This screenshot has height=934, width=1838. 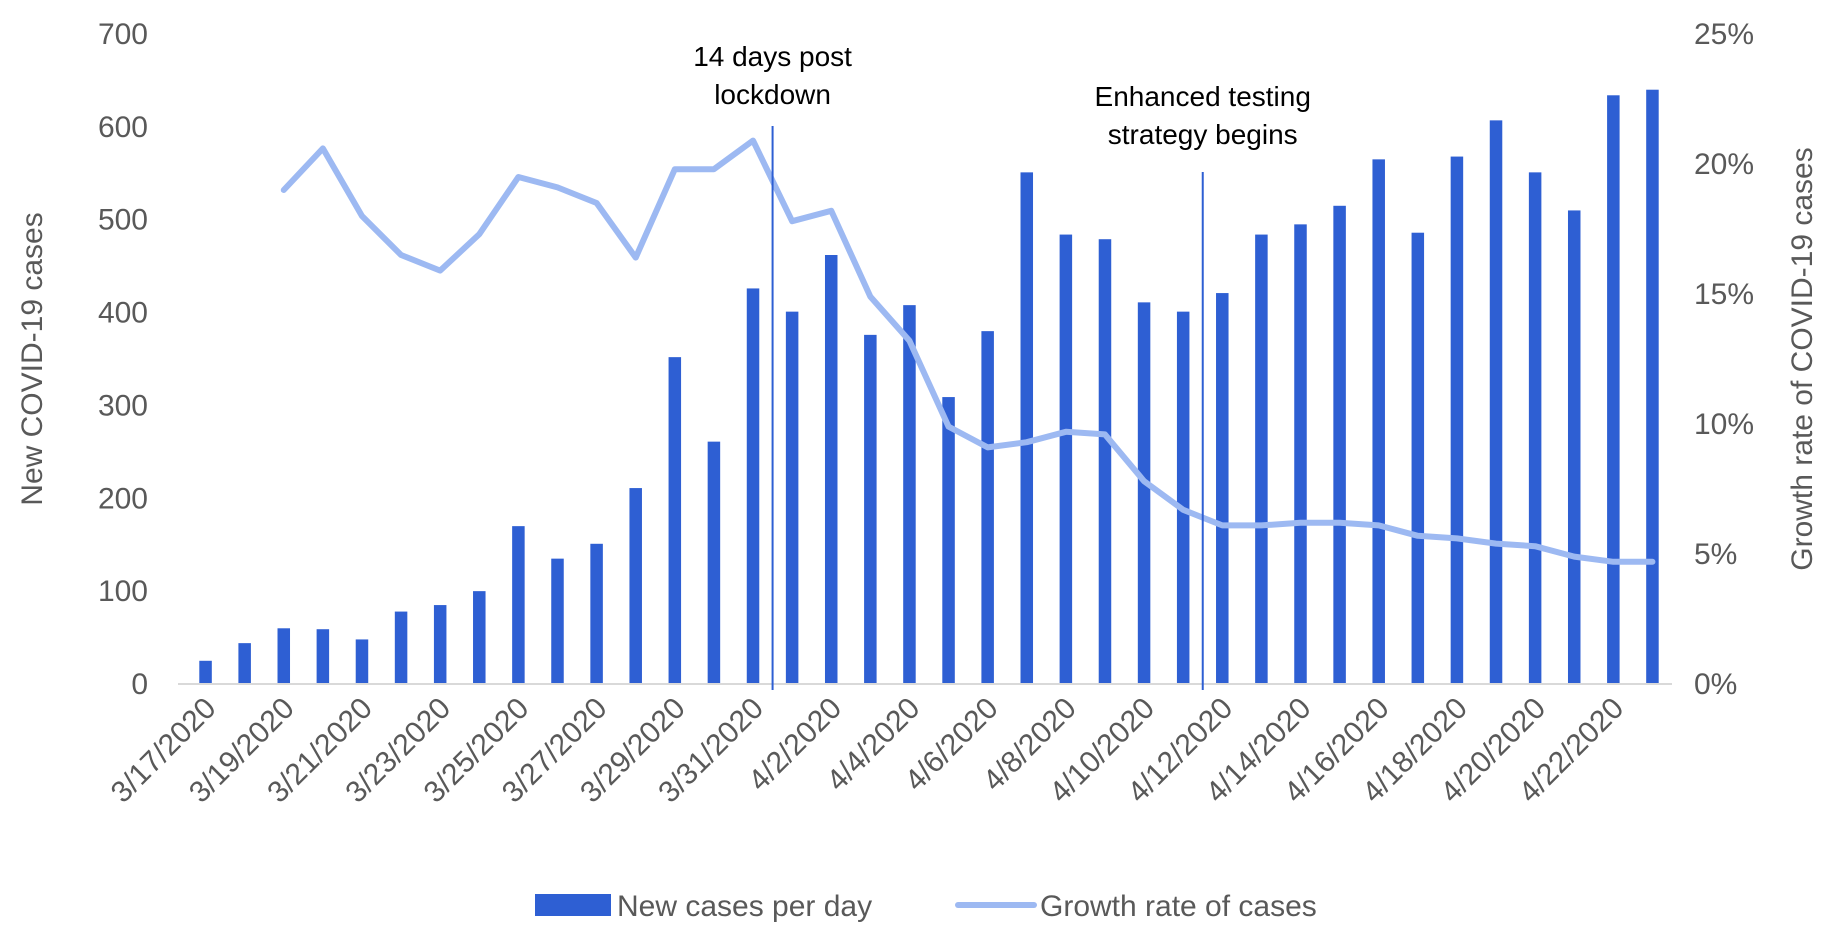 What do you see at coordinates (1066, 459) in the screenshot?
I see `bar-4/8/2020` at bounding box center [1066, 459].